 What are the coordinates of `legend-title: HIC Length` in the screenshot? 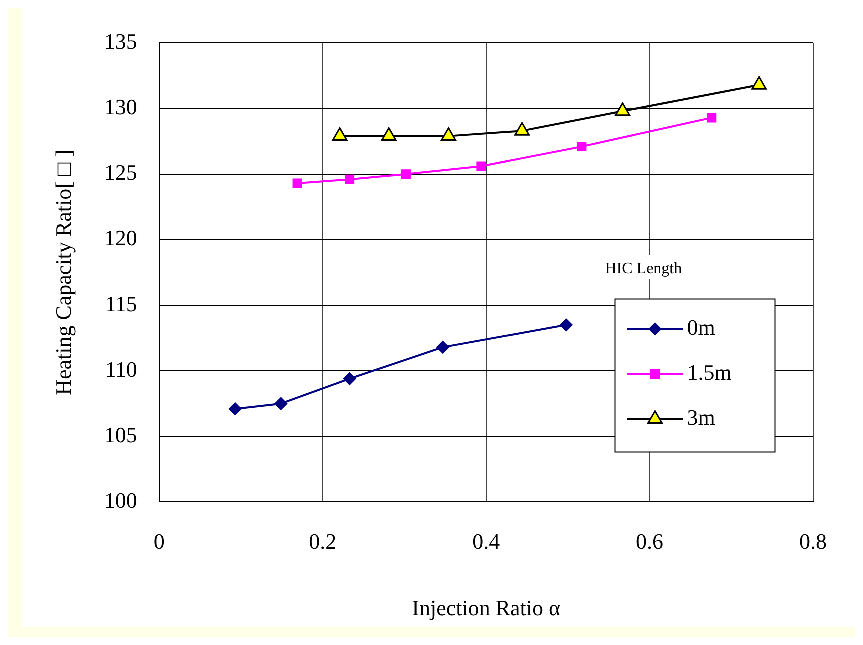 It's located at (643, 269).